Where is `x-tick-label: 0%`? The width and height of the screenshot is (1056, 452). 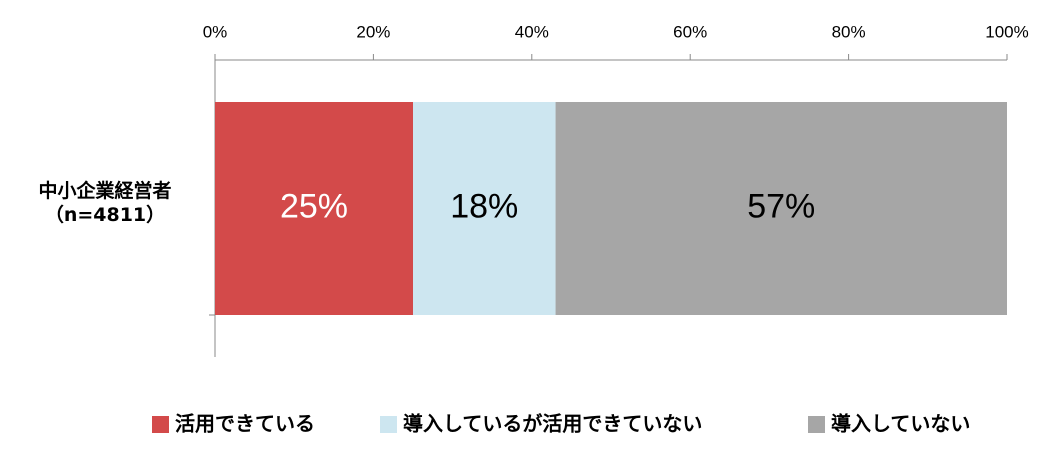
x-tick-label: 0% is located at coordinates (215, 31).